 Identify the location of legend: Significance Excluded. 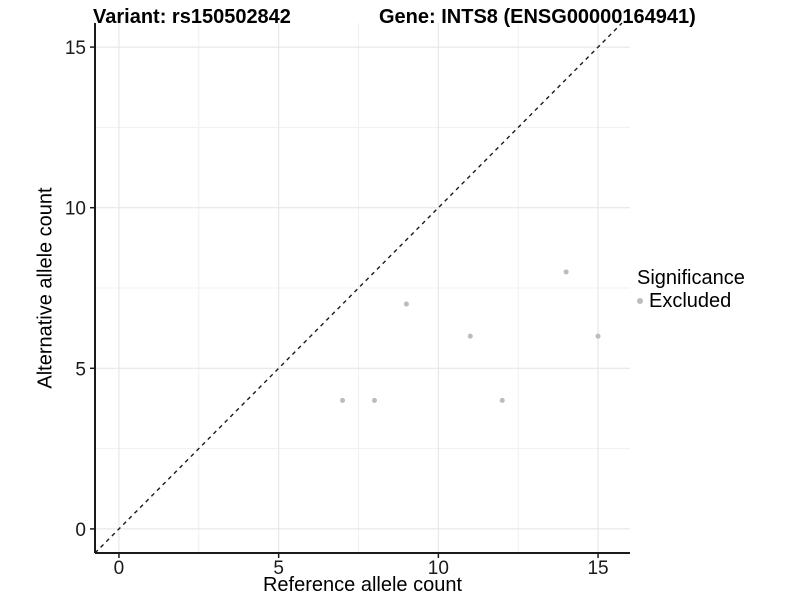
(691, 289).